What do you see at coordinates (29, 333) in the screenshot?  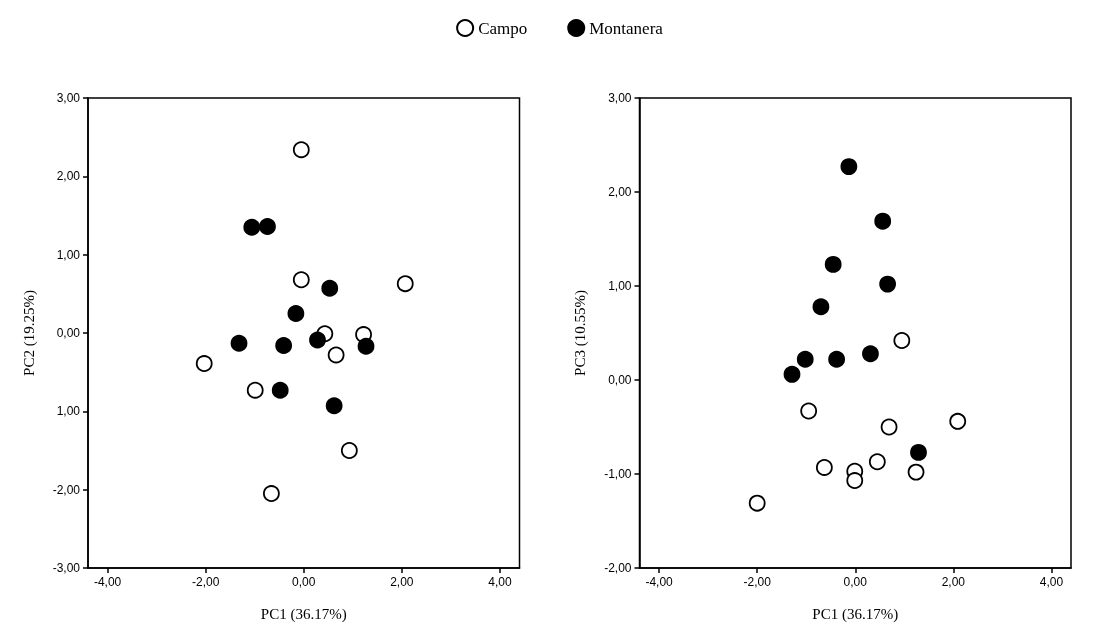 I see `y-axis-title: PC2 (19.25%)` at bounding box center [29, 333].